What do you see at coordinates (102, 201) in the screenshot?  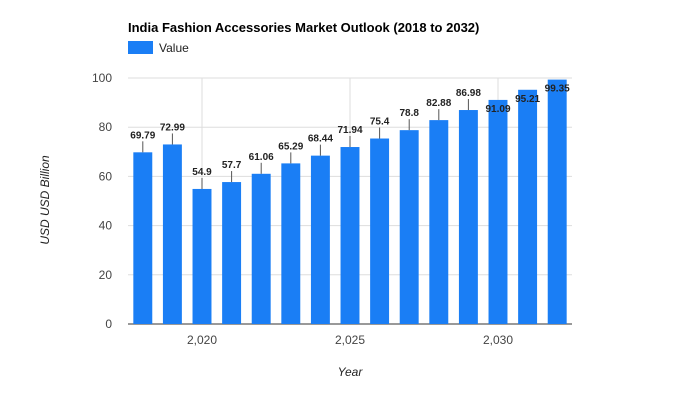 I see `y-axis-ticks: 0 20 40 60 80 100` at bounding box center [102, 201].